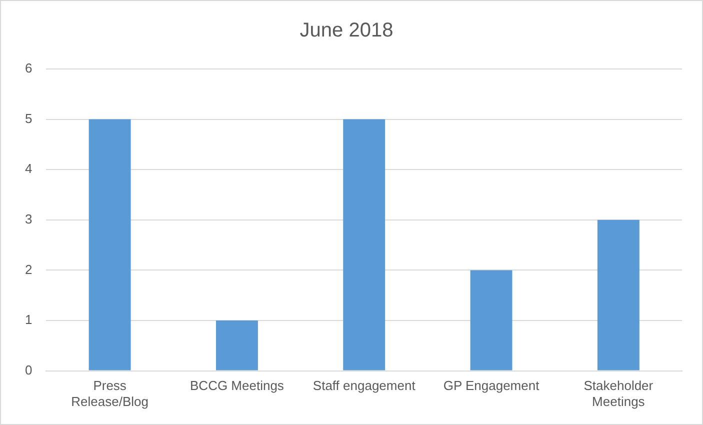 Image resolution: width=703 pixels, height=425 pixels. I want to click on x-tick-label: GP Engagement, so click(491, 386).